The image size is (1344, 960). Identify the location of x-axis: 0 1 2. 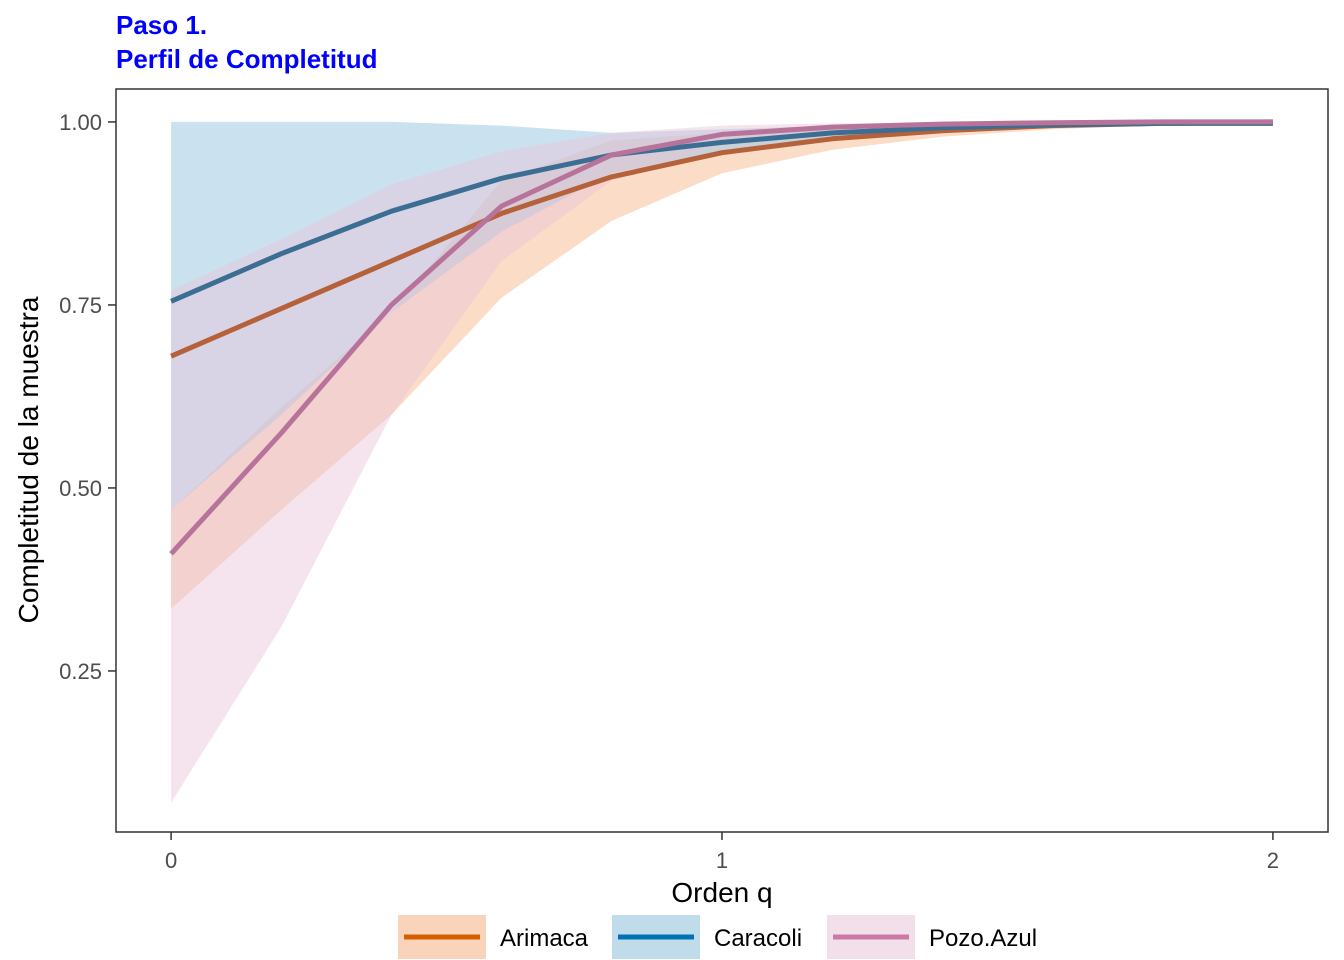
(722, 852).